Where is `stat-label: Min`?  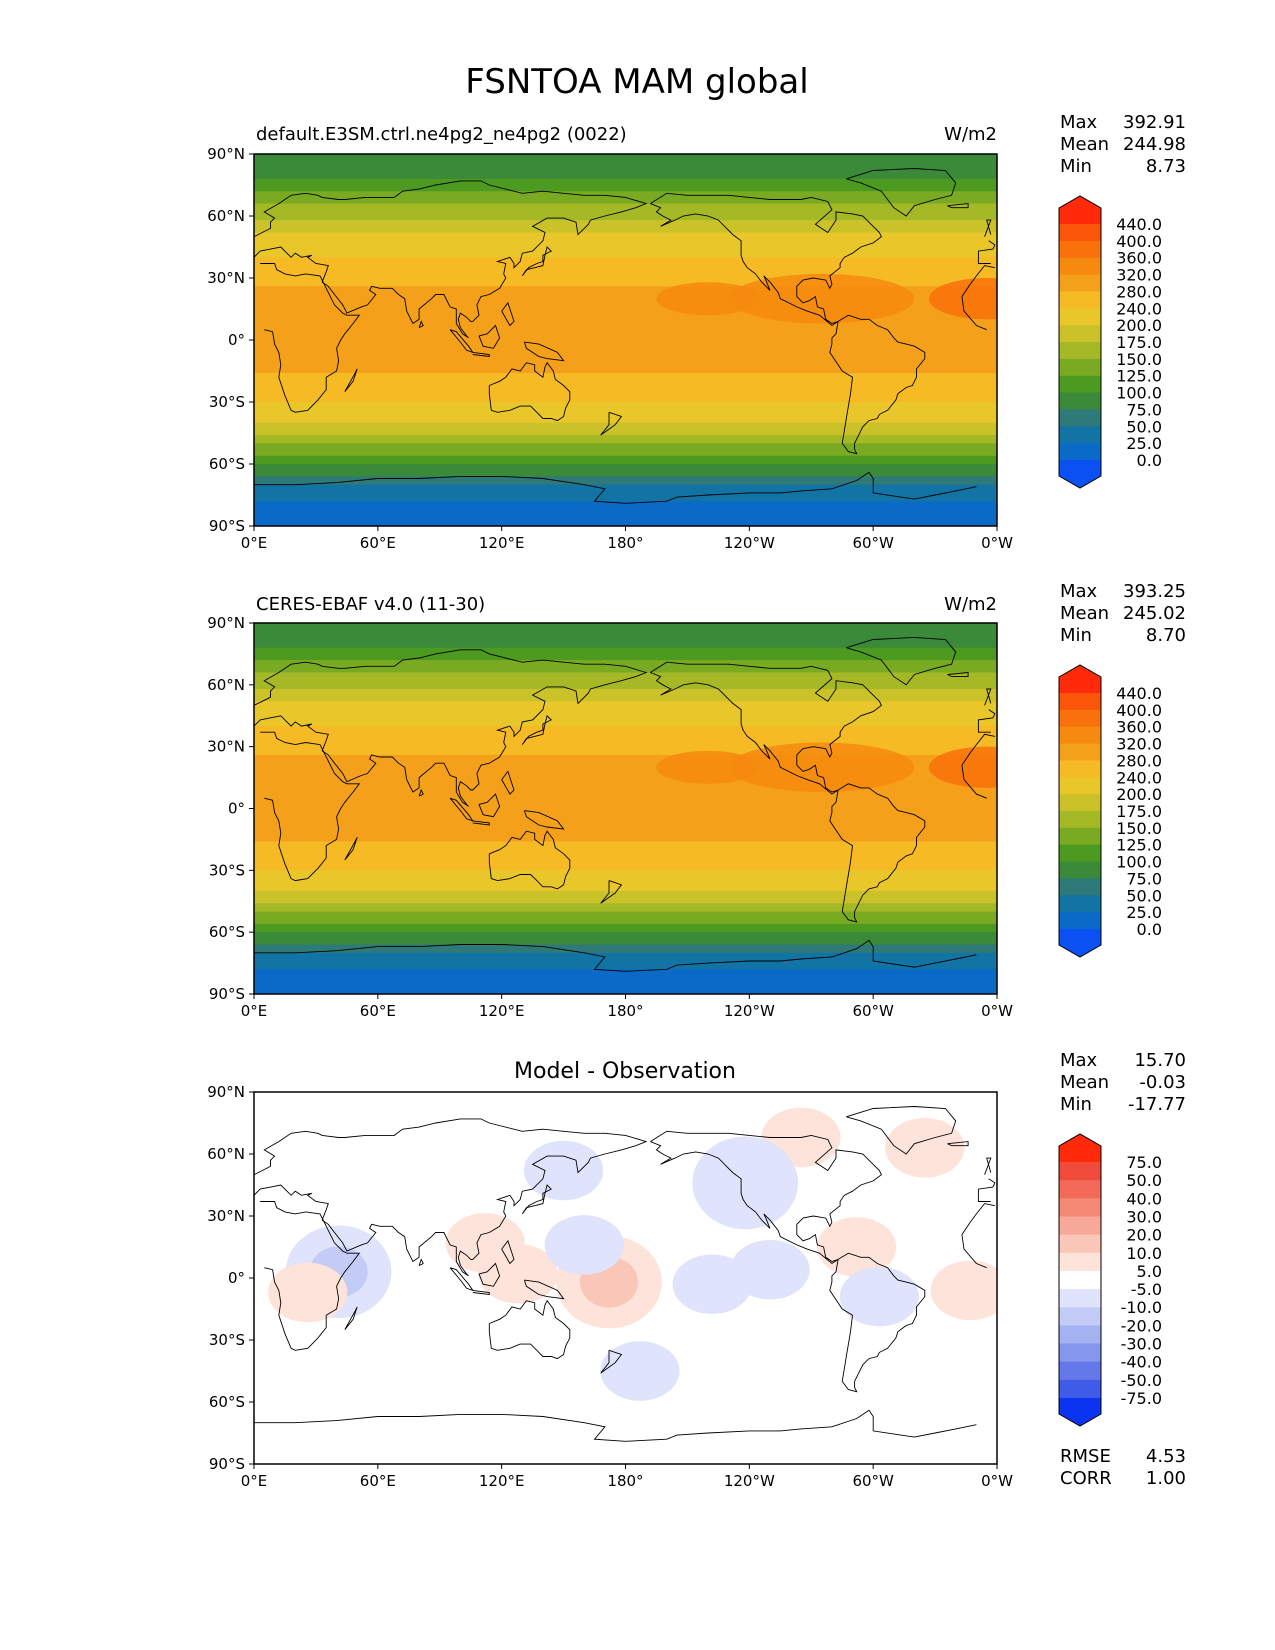 stat-label: Min is located at coordinates (1076, 1104).